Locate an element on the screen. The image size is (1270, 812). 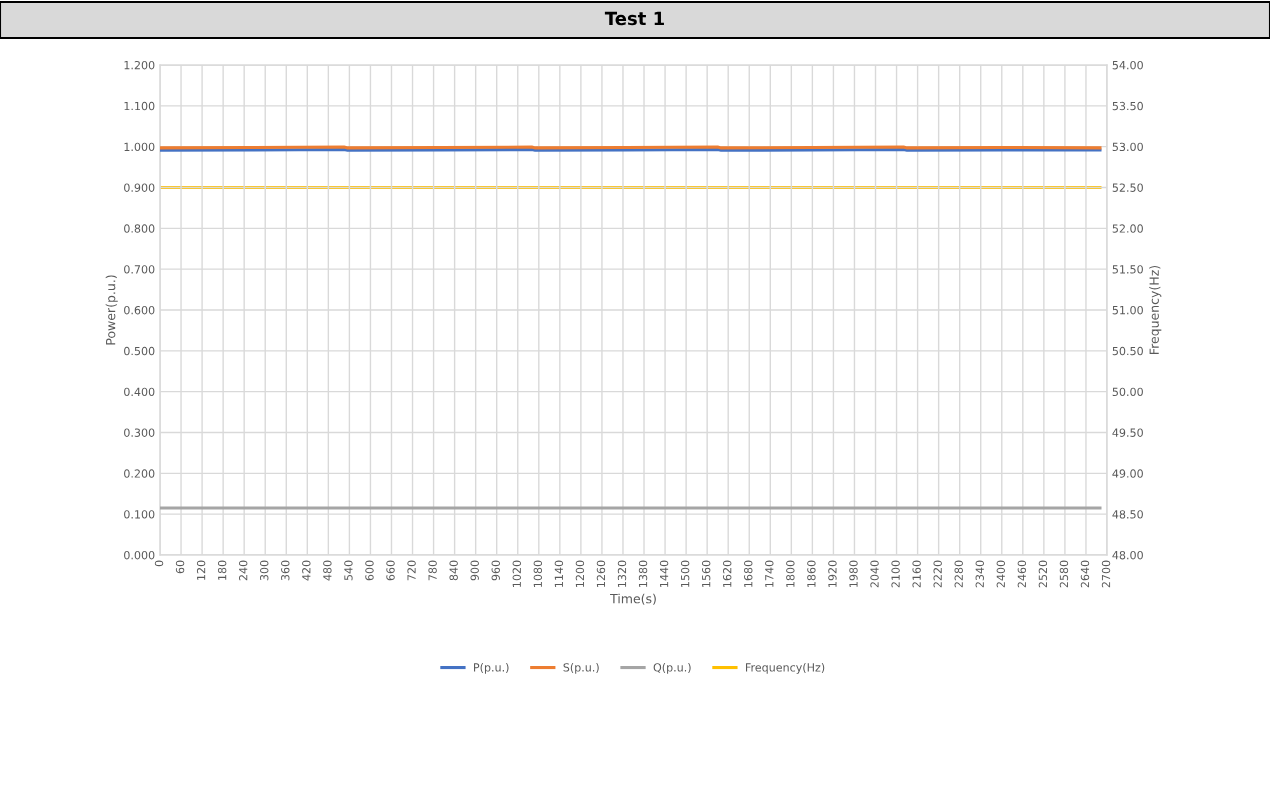
y-tick-label: 0.900 is located at coordinates (139, 187).